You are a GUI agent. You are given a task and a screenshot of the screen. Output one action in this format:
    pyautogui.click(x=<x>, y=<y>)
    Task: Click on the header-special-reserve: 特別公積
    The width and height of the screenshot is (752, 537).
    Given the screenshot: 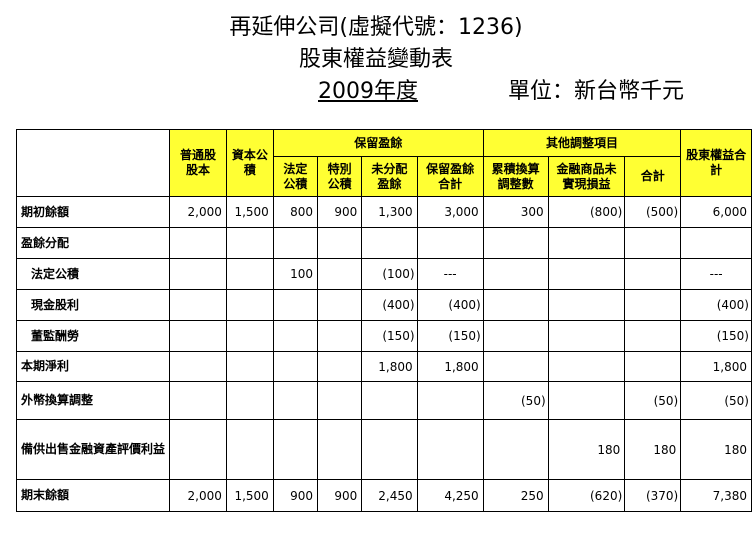 What is the action you would take?
    pyautogui.click(x=340, y=176)
    